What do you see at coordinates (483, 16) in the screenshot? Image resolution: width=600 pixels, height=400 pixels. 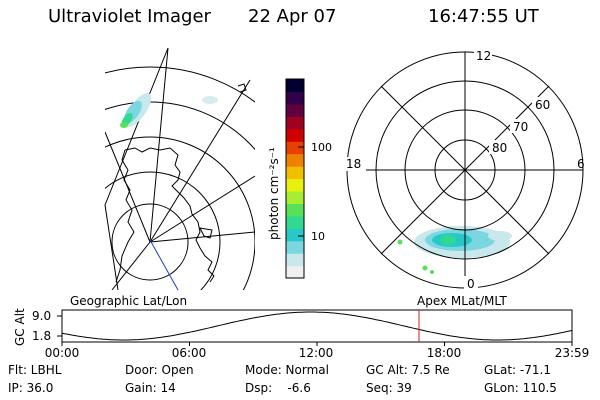 I see `time-label: 16:47:55 UT` at bounding box center [483, 16].